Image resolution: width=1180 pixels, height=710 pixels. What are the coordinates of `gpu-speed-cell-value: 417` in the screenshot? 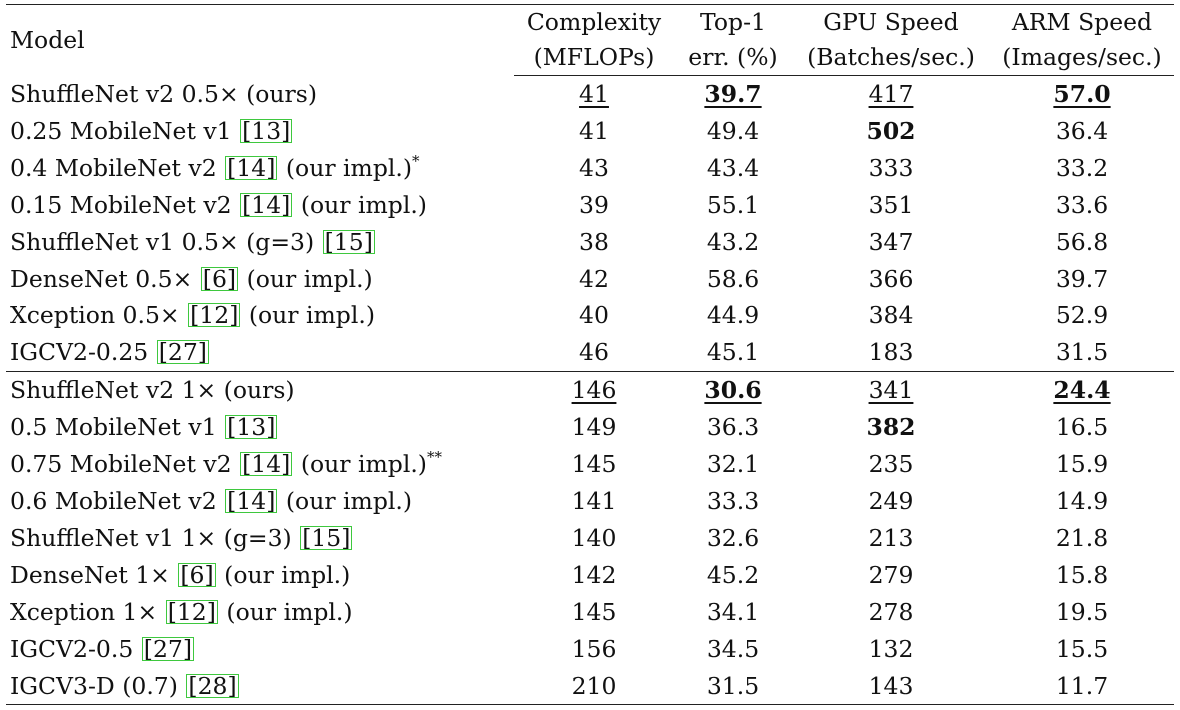 It's located at (891, 94).